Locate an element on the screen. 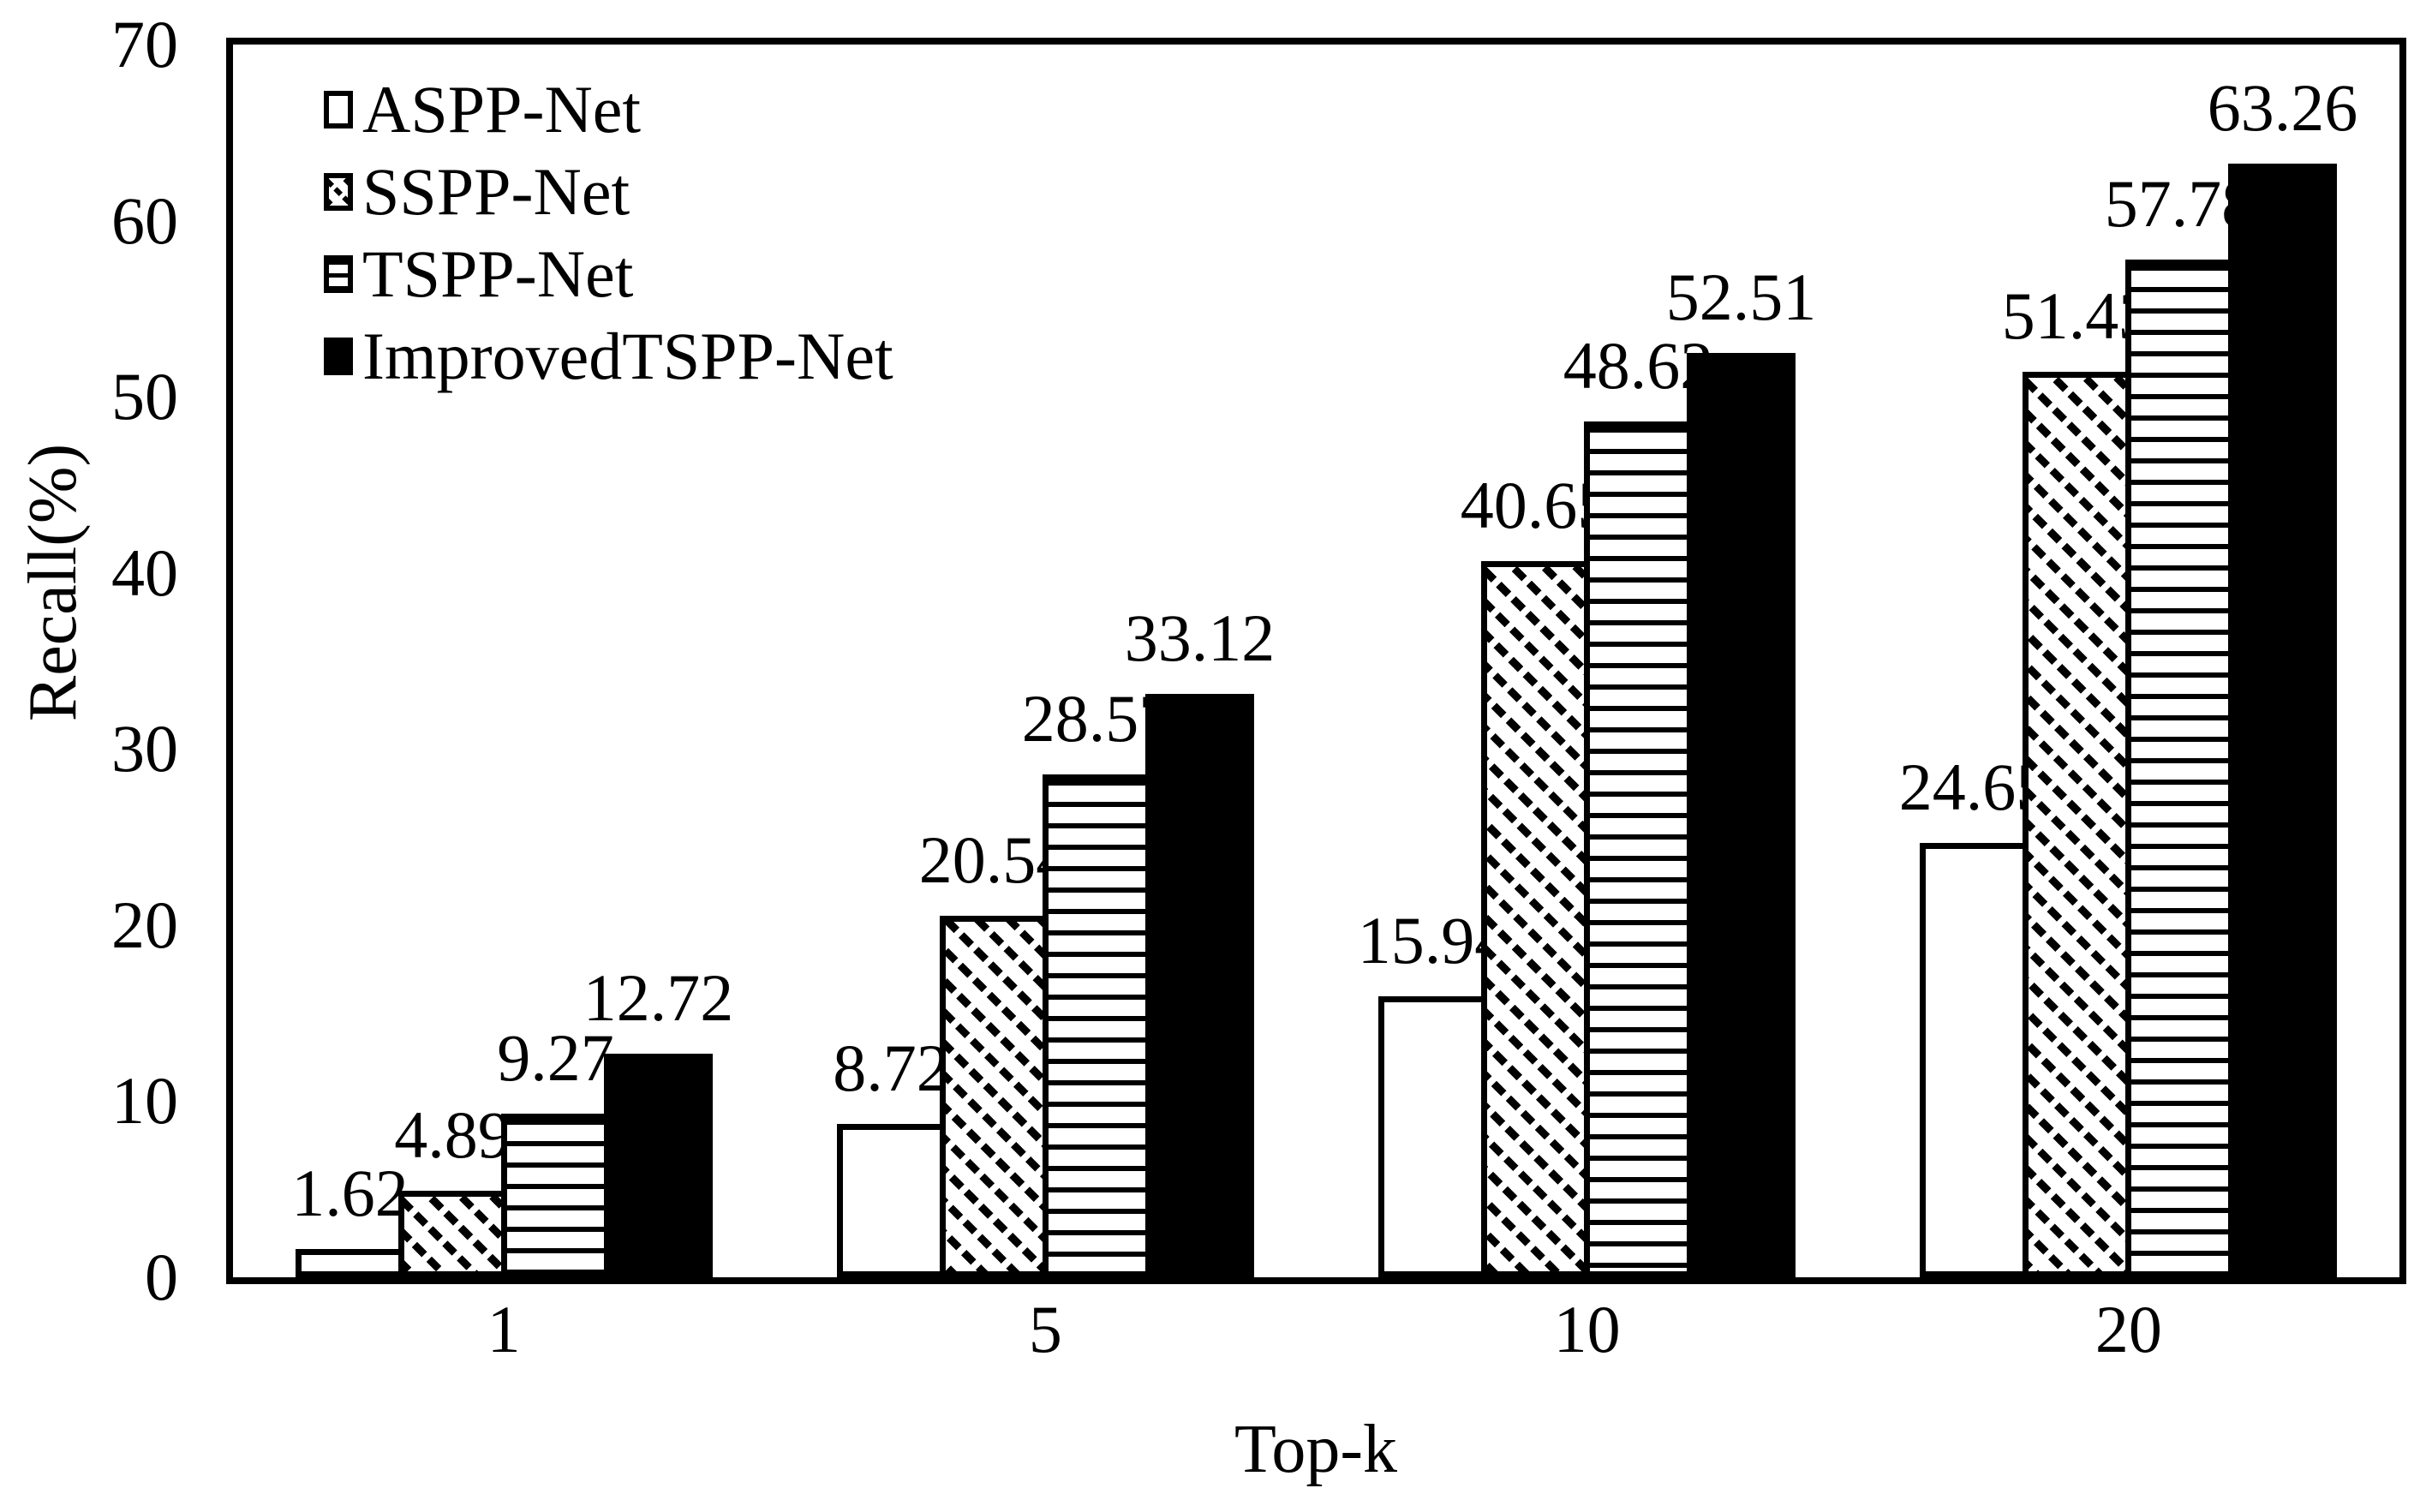  diagonal-hatch-swatch-icon is located at coordinates (339, 192).